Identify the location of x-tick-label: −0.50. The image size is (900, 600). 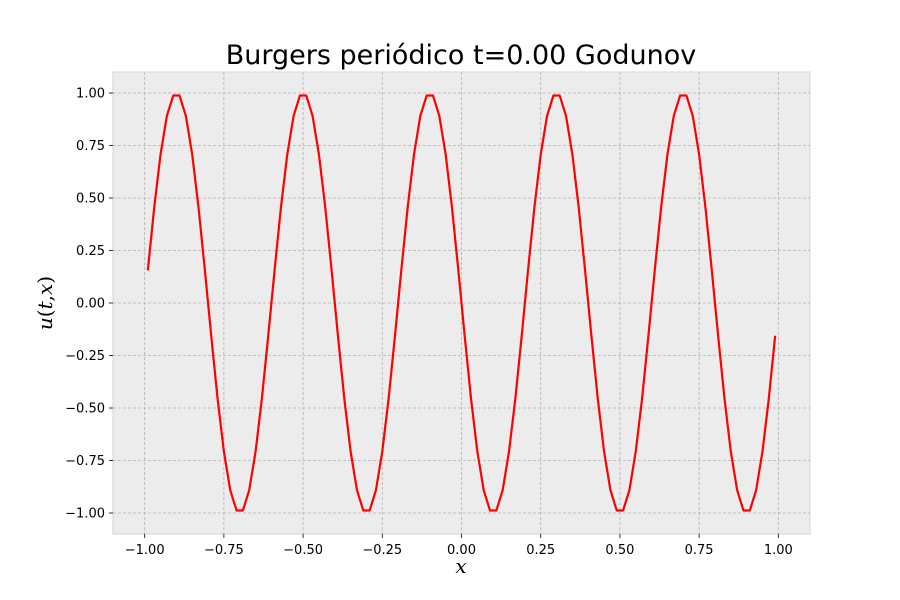
(303, 550).